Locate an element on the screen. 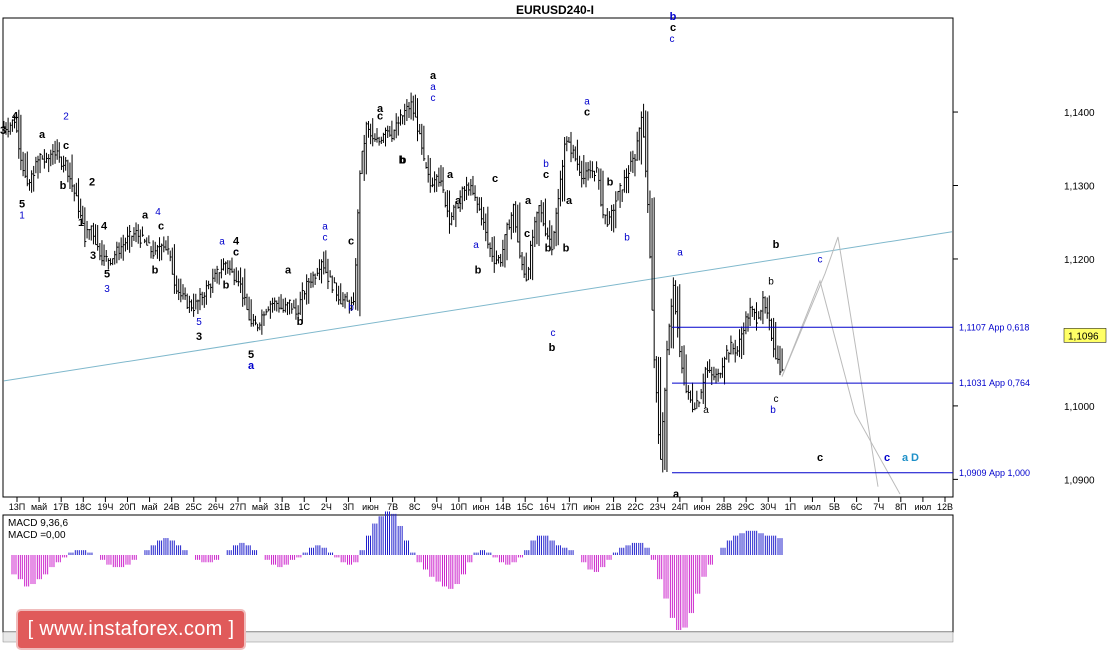 Image resolution: width=1109 pixels, height=667 pixels. x-tick-label: 31В is located at coordinates (282, 507).